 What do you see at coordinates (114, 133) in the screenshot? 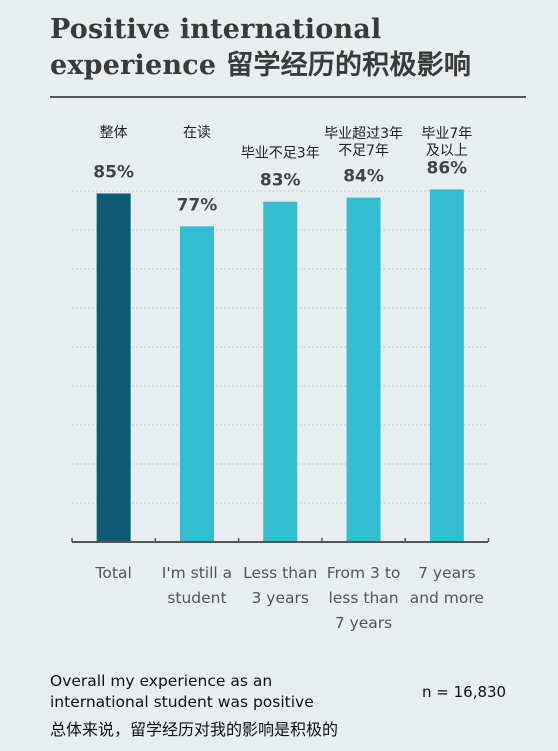
I see `category-label-zh-1: 整体` at bounding box center [114, 133].